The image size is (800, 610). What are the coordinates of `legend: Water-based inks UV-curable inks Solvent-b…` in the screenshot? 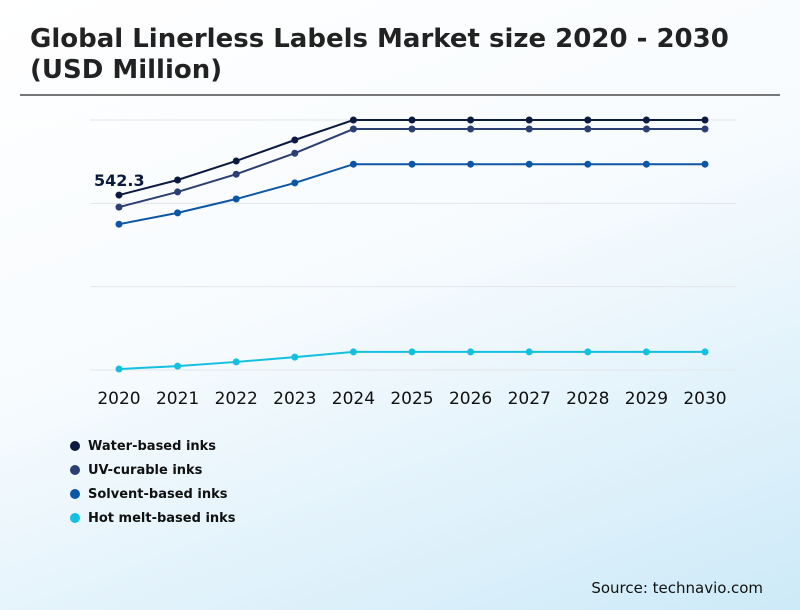 It's located at (153, 482).